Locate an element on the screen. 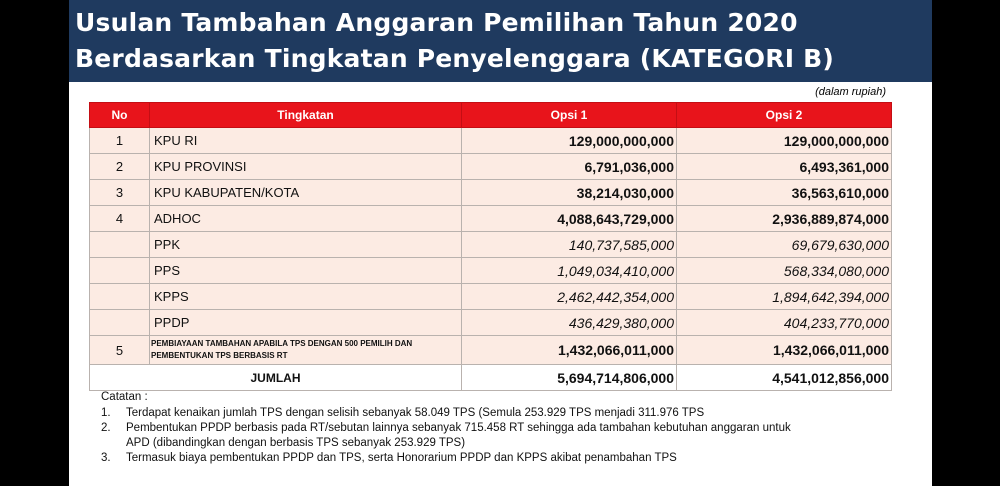  row-tingkatan: ADHOC is located at coordinates (305, 218).